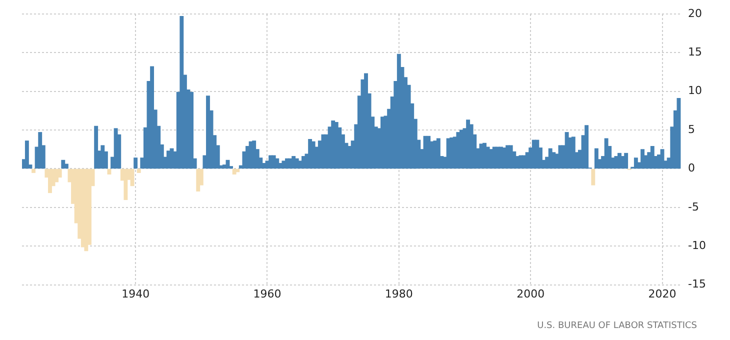  Describe the element at coordinates (695, 52) in the screenshot. I see `y-tick-label: 15` at that location.